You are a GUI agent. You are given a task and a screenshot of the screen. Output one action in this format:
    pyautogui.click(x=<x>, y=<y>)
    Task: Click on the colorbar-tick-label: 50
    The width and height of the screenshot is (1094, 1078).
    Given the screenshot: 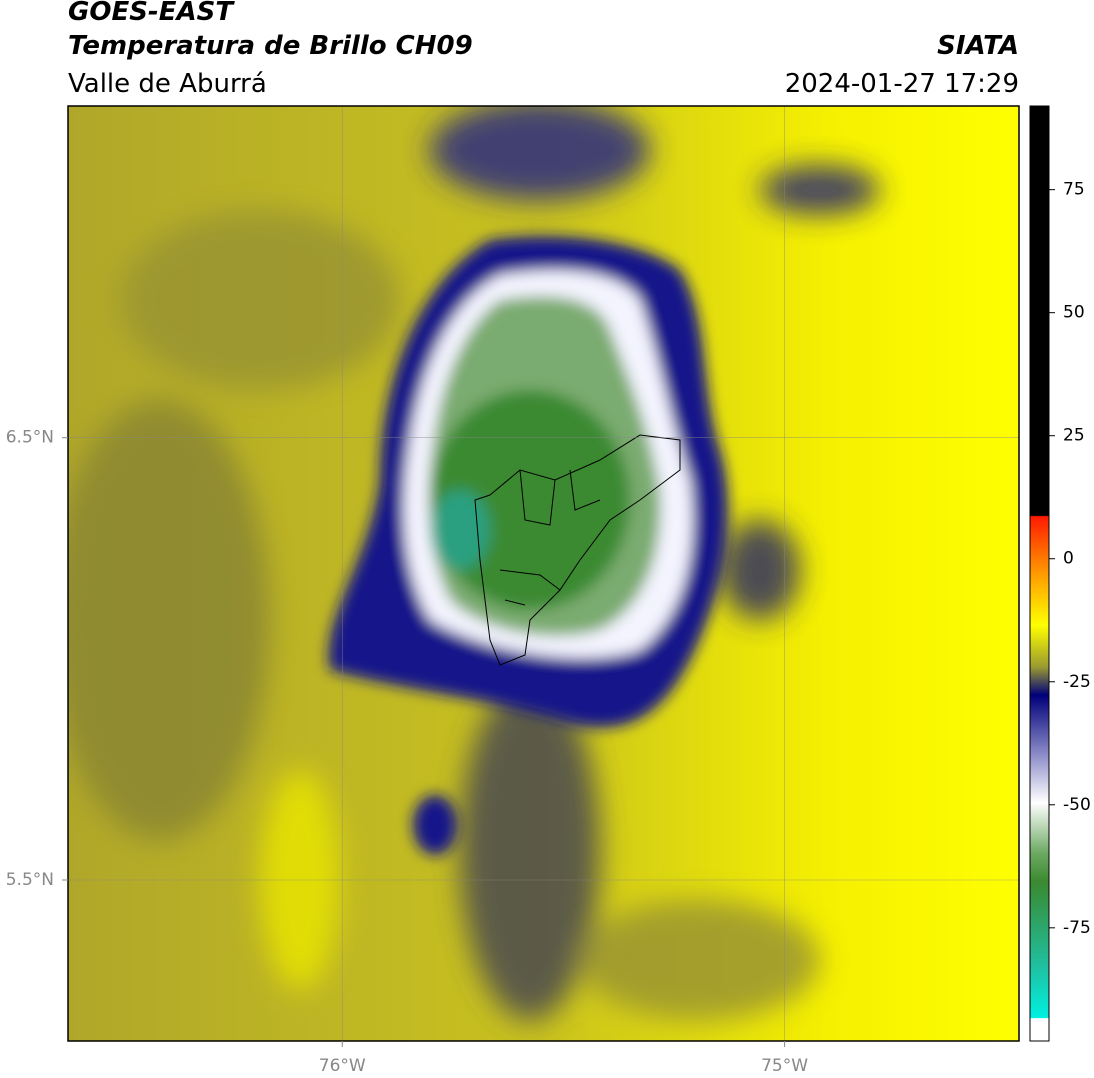 What is the action you would take?
    pyautogui.click(x=1074, y=313)
    